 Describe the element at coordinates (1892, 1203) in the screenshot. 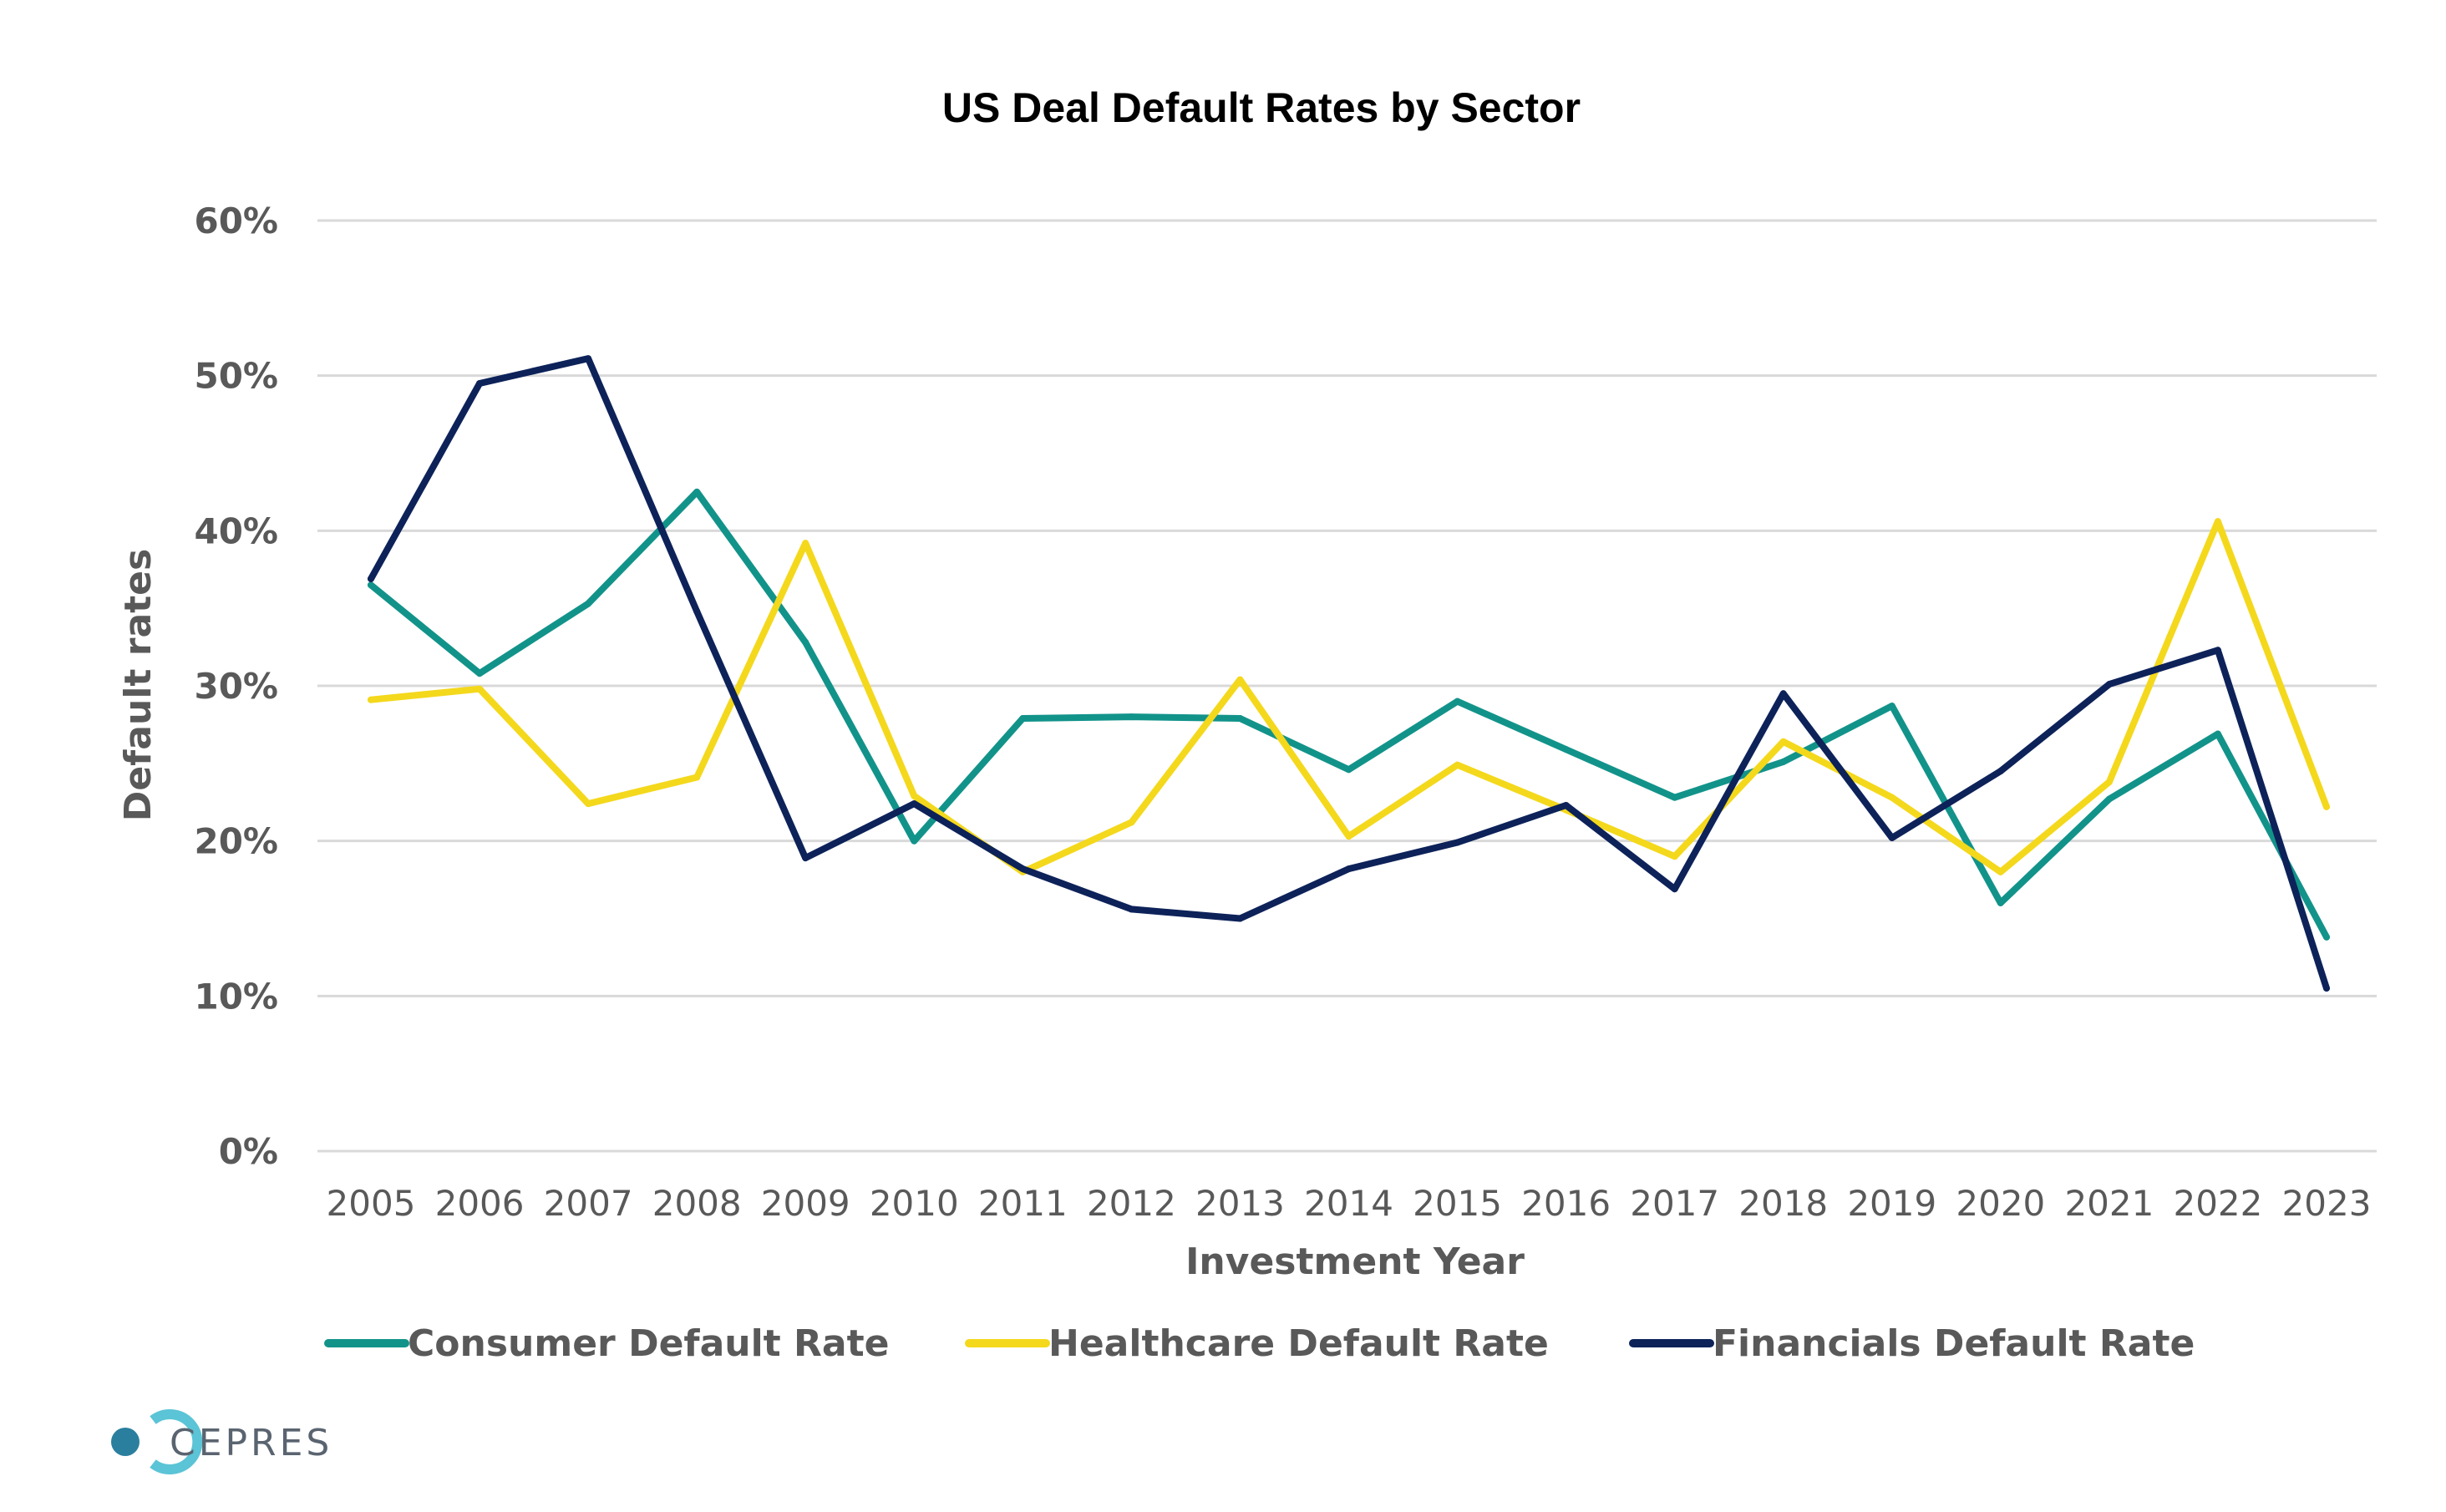

I see `x-tick-label: 2019` at that location.